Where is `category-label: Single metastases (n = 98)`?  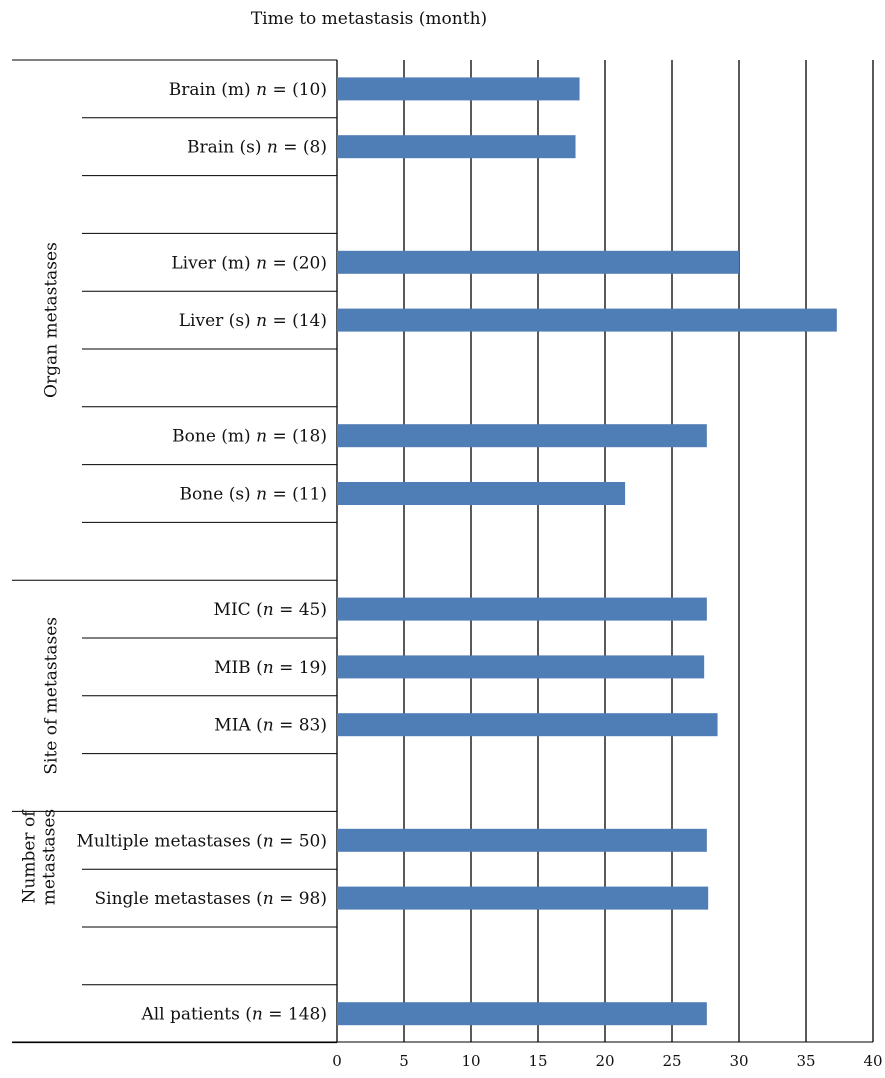
category-label: Single metastases (n = 98) is located at coordinates (211, 899).